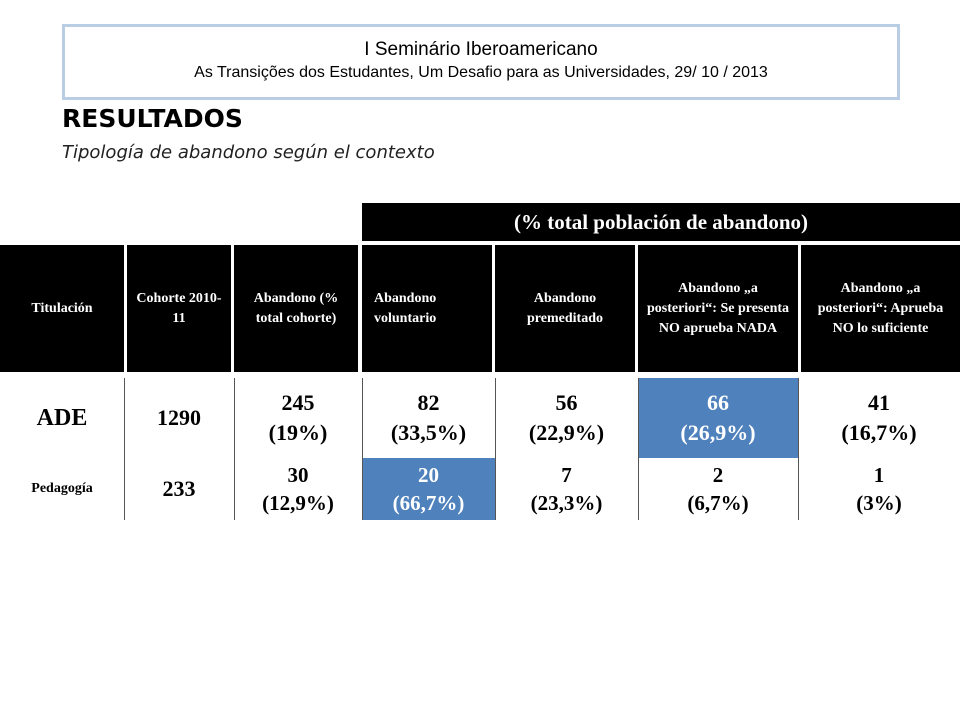 The width and height of the screenshot is (960, 720). What do you see at coordinates (179, 488) in the screenshot?
I see `row-pedagogia-cohorte: 233` at bounding box center [179, 488].